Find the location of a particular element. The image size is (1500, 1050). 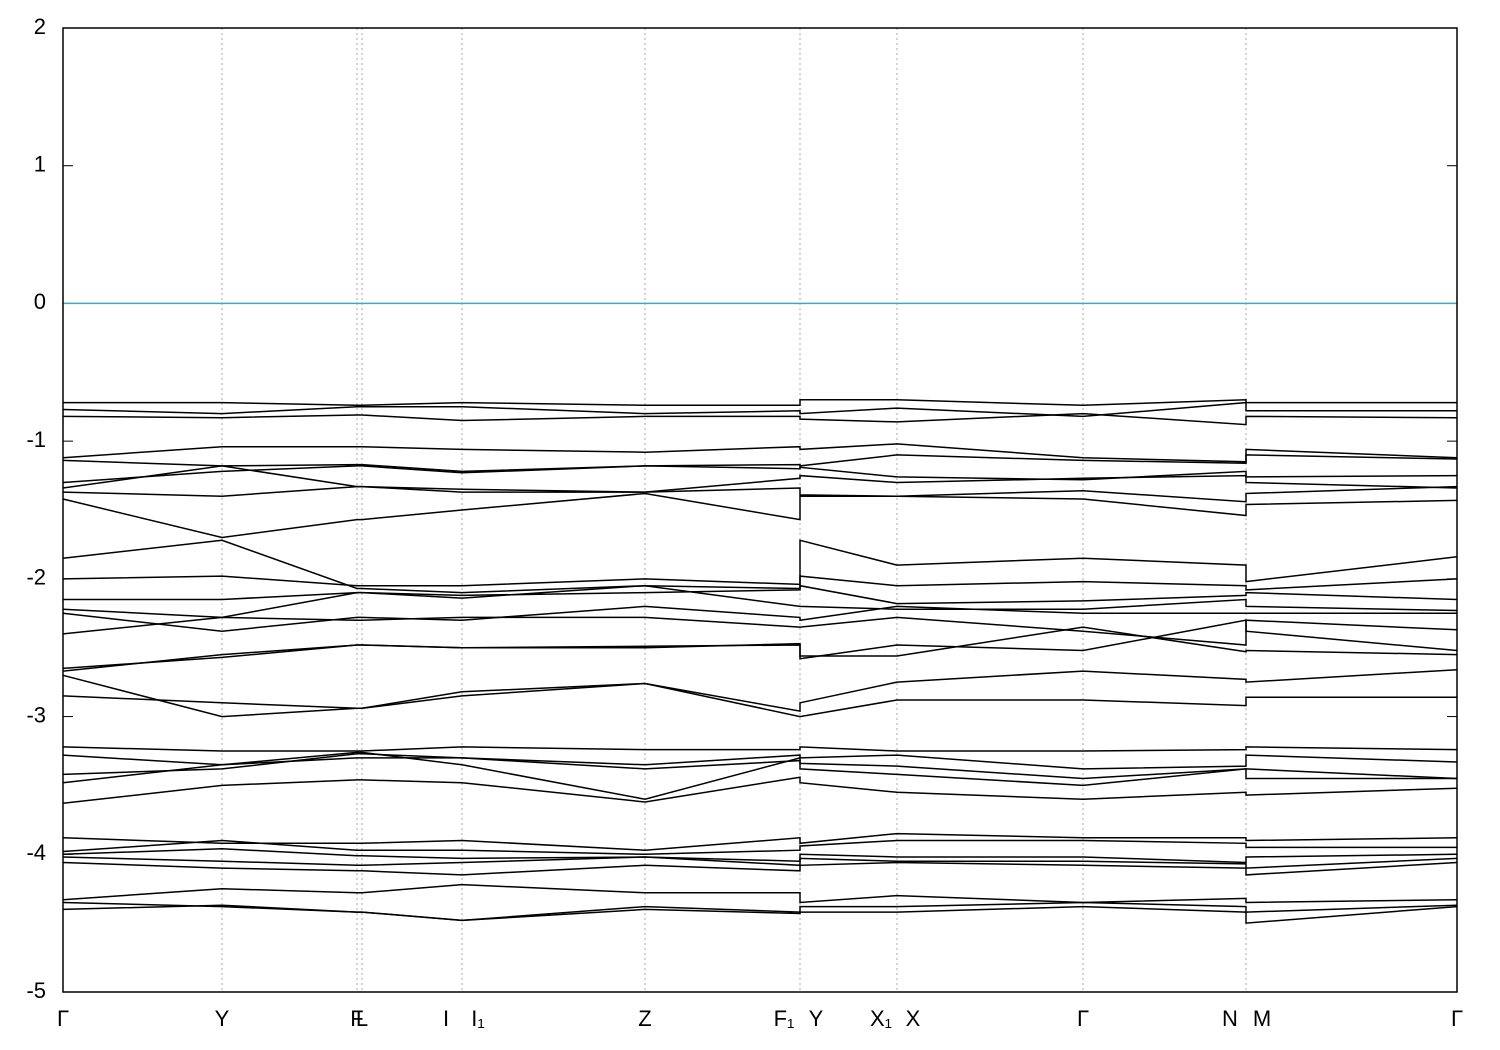

x-tick-label: L is located at coordinates (362, 1018).